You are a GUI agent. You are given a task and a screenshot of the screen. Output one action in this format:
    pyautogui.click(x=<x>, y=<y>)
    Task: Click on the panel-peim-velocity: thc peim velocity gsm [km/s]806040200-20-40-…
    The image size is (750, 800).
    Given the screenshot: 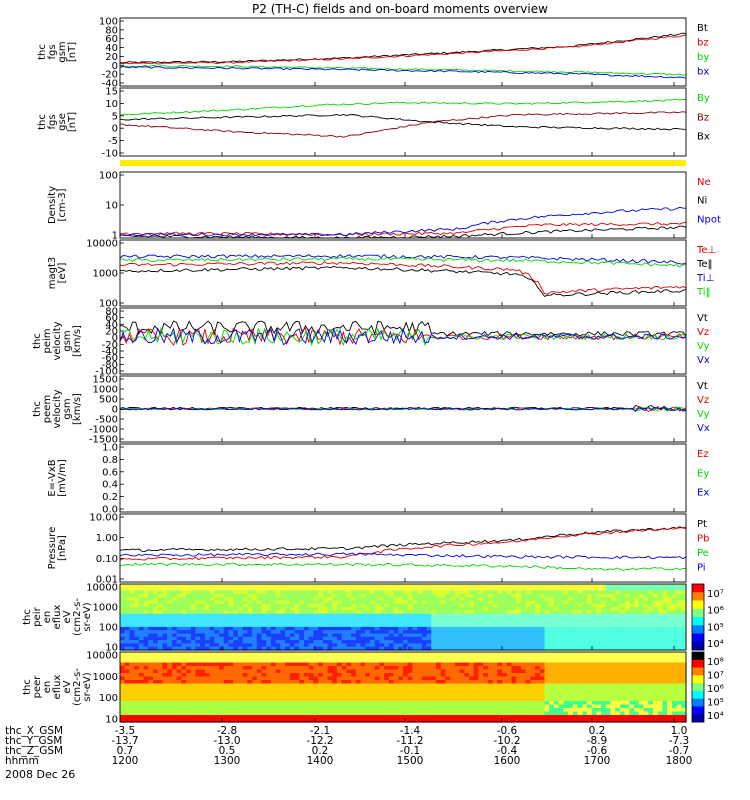 What is the action you would take?
    pyautogui.click(x=371, y=342)
    